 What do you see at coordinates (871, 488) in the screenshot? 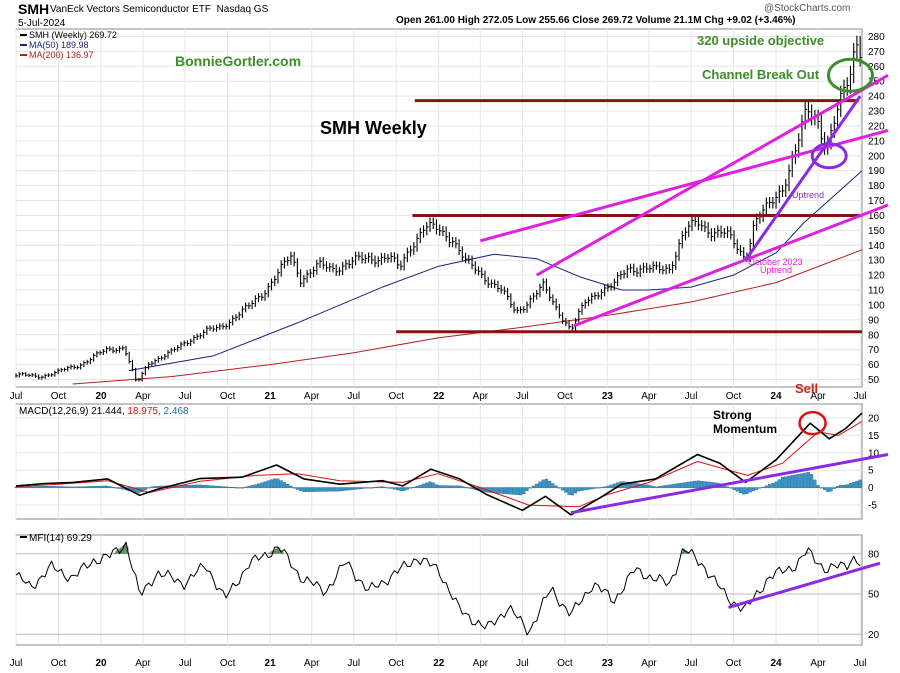
I see `macd-ytick-label: 0` at bounding box center [871, 488].